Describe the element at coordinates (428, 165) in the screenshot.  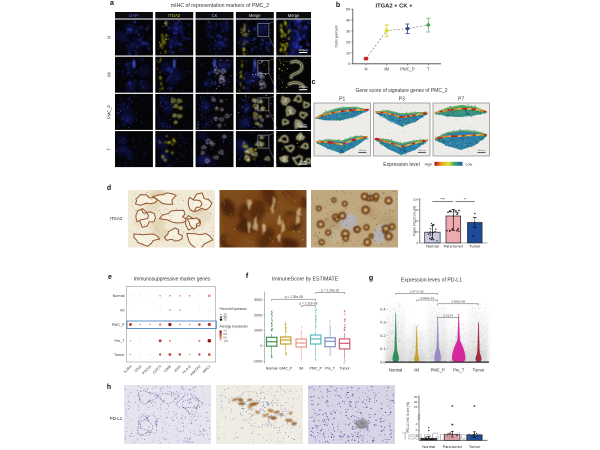
I see `svg-text: High` at that location.